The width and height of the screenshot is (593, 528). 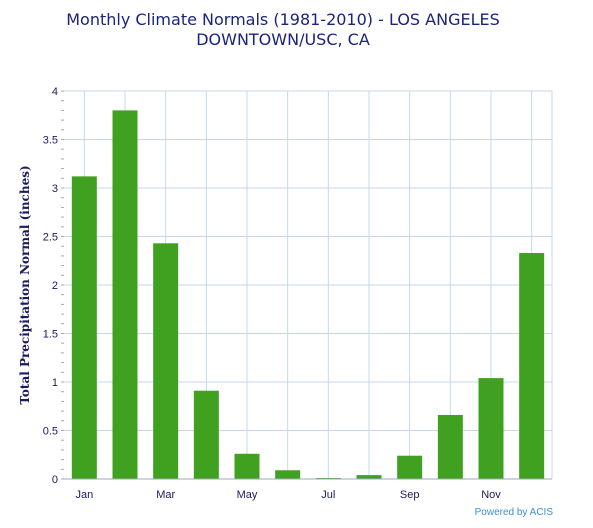 What do you see at coordinates (288, 495) in the screenshot?
I see `x-tick-labels: Jan Mar May Jul Sep Nov` at bounding box center [288, 495].